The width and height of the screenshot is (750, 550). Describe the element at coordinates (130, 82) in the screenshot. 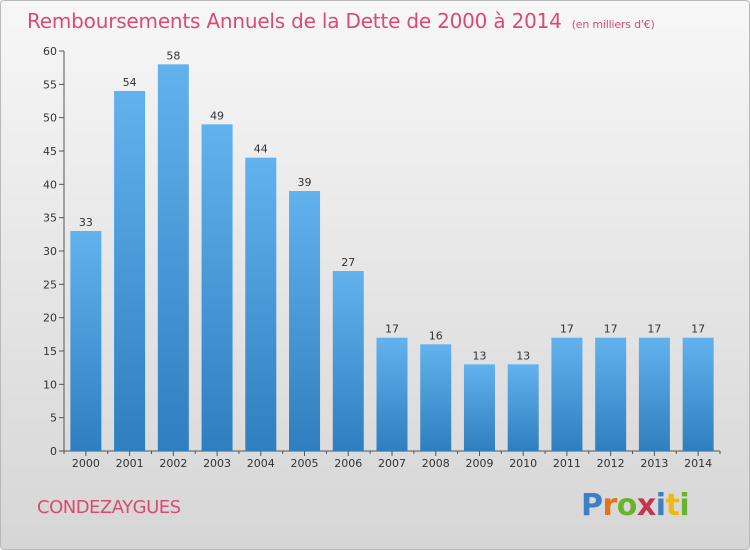

I see `data-label-2001: 54` at that location.